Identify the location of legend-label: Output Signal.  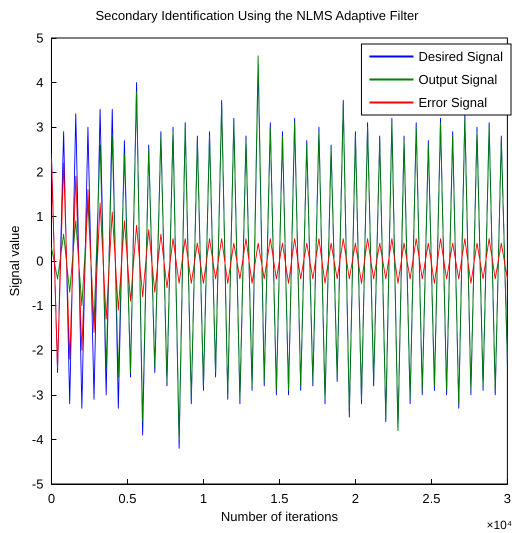
(458, 79).